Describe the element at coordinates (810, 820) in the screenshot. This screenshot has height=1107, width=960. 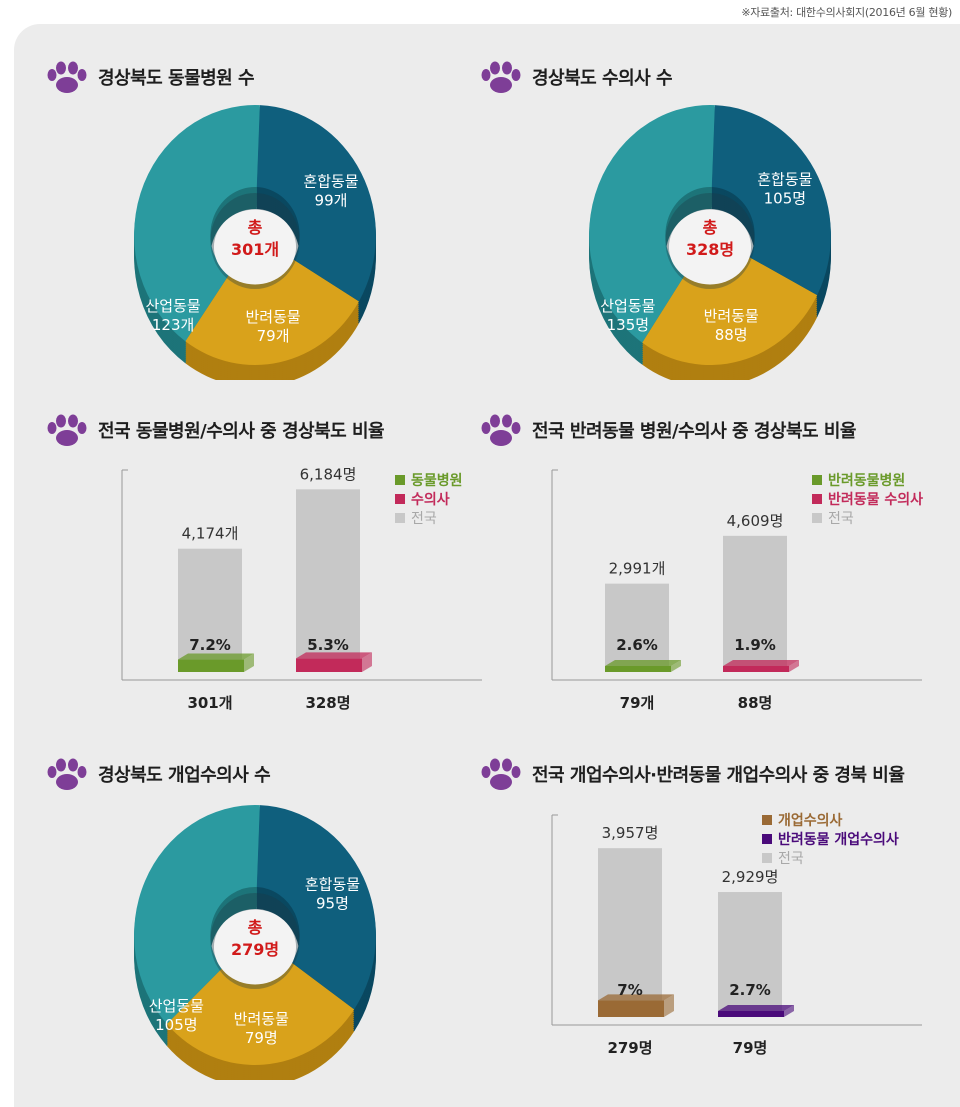
I see `legend-label: 개업수의사` at that location.